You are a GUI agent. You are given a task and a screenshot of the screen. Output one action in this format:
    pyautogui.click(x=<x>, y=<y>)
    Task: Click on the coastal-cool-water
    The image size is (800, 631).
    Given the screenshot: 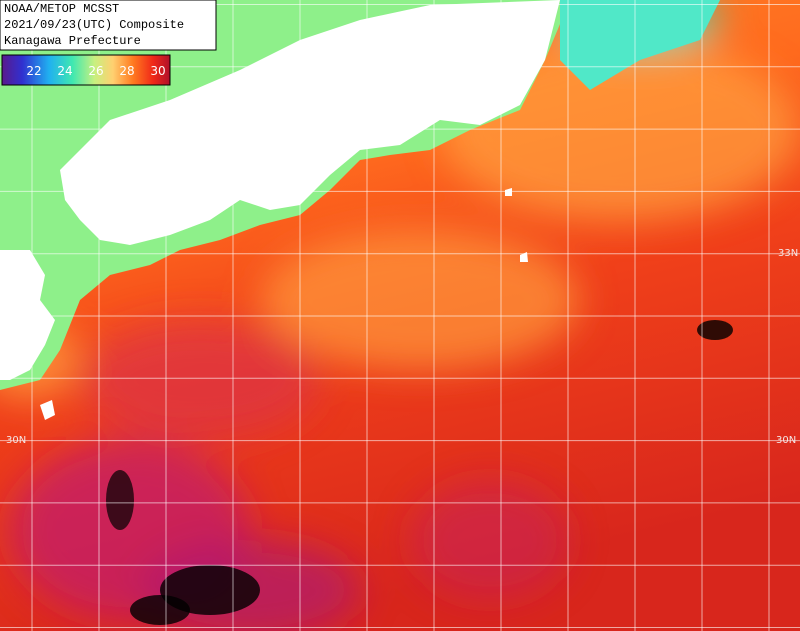 What is the action you would take?
    pyautogui.click(x=640, y=45)
    